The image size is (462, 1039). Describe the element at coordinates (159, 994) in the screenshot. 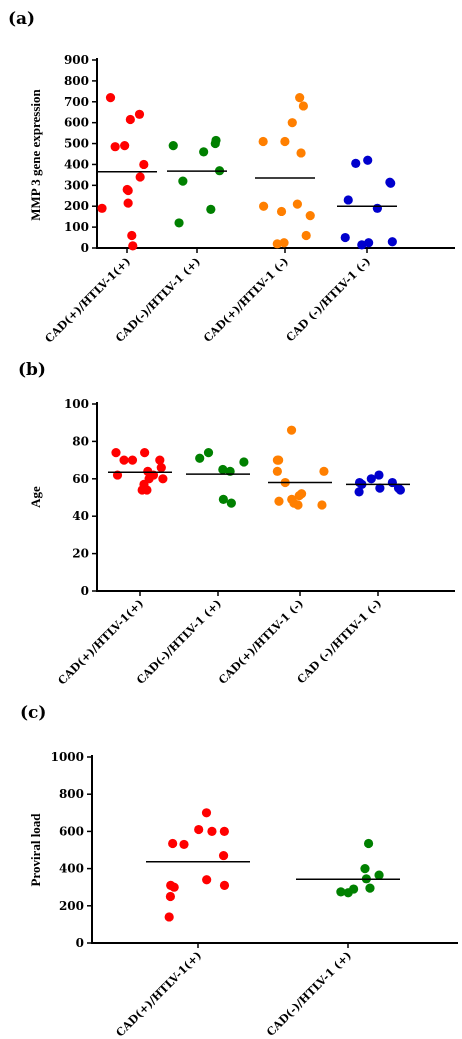

I see `x-tick-label: CAD(+)/HTLV-1(+)` at that location.